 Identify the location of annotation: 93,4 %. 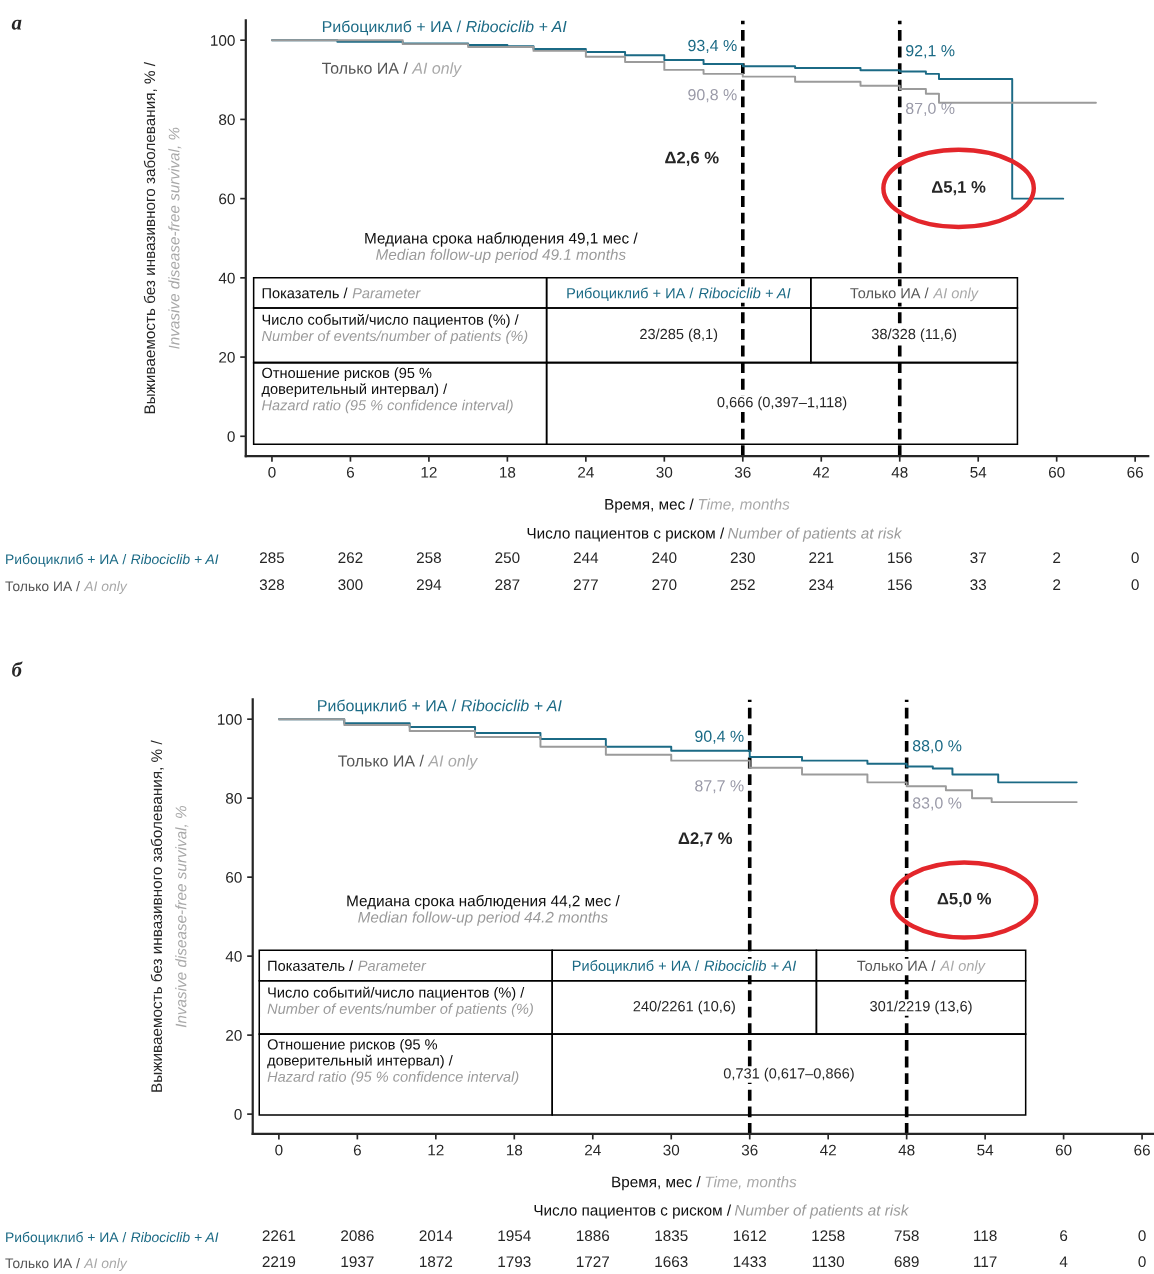
(712, 46).